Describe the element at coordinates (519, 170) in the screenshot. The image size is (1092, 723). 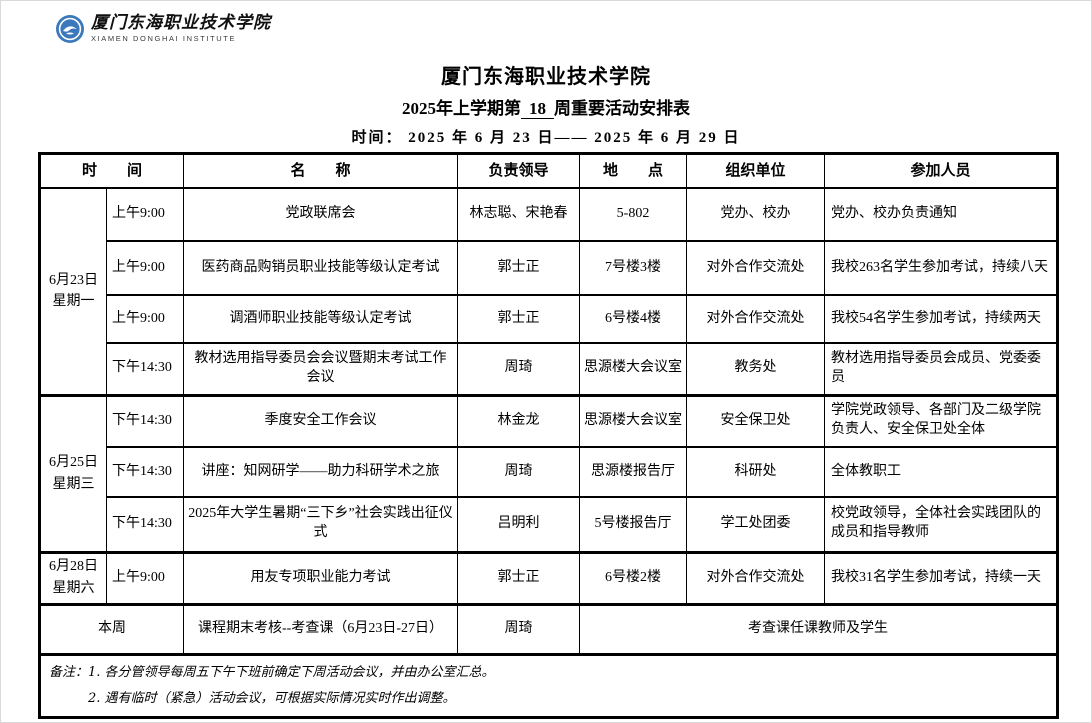
I see `header-leader: 负责领导` at that location.